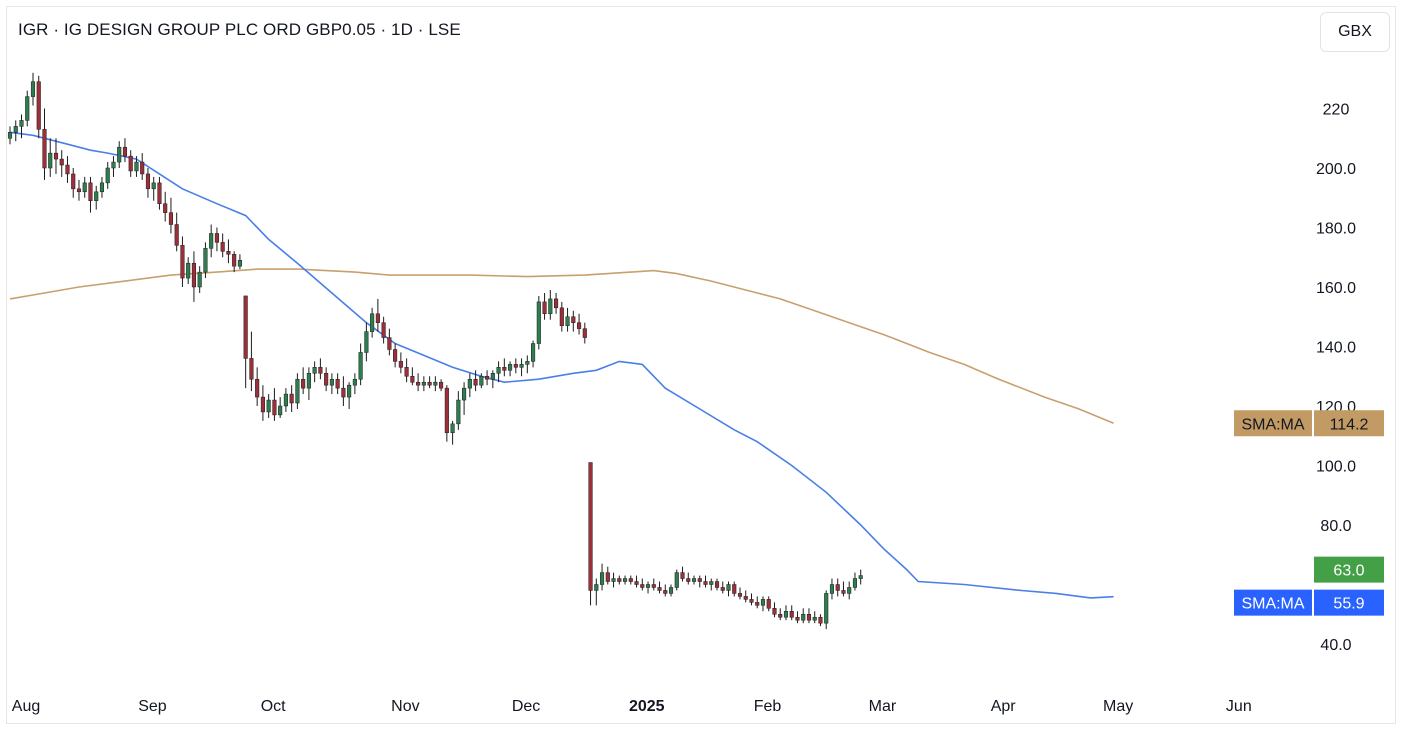 This screenshot has height=736, width=1406. Describe the element at coordinates (1335, 645) in the screenshot. I see `y-tick-label: 40.0` at that location.